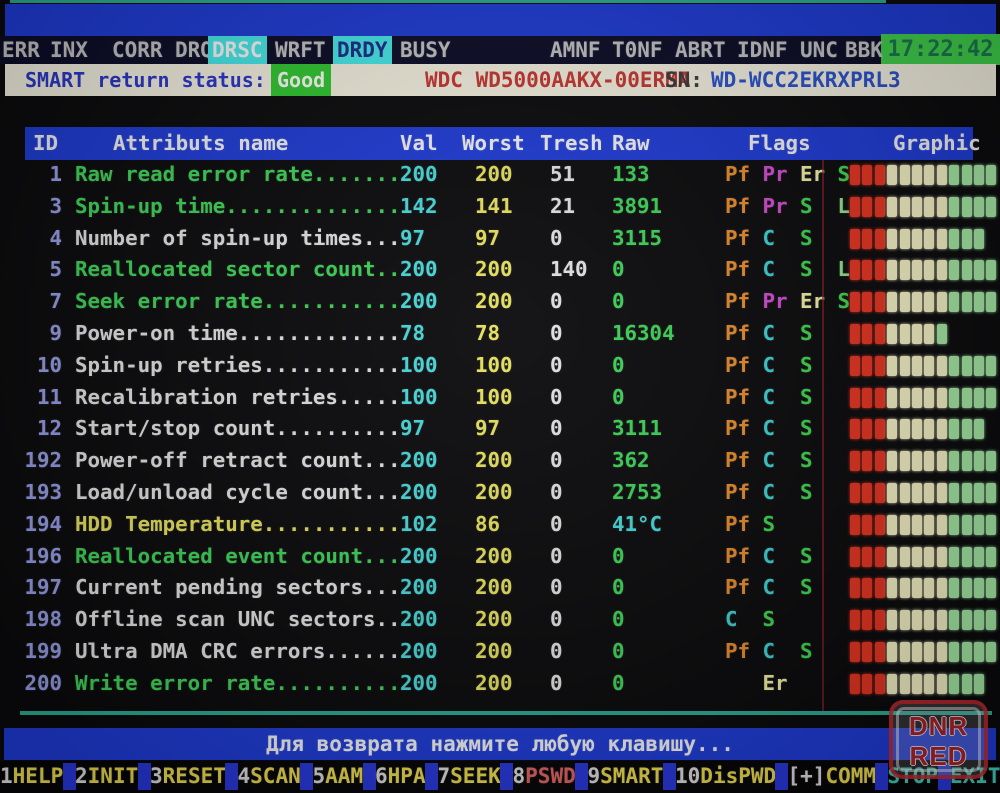 Image resolution: width=1000 pixels, height=793 pixels. I want to click on register-drsc: DRSC, so click(237, 50).